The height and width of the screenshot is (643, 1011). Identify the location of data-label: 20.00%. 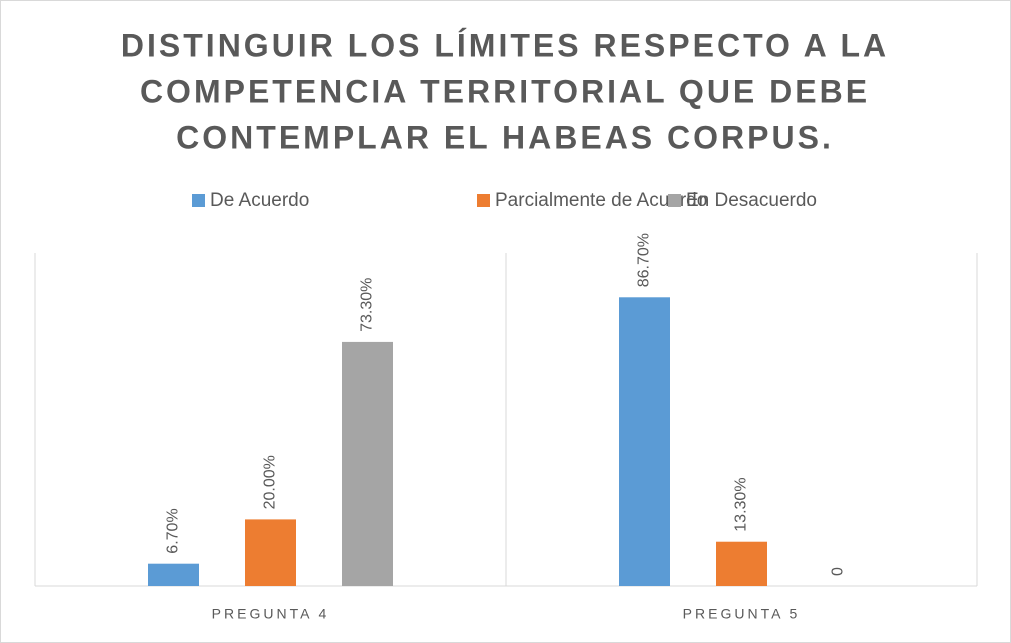
(270, 482).